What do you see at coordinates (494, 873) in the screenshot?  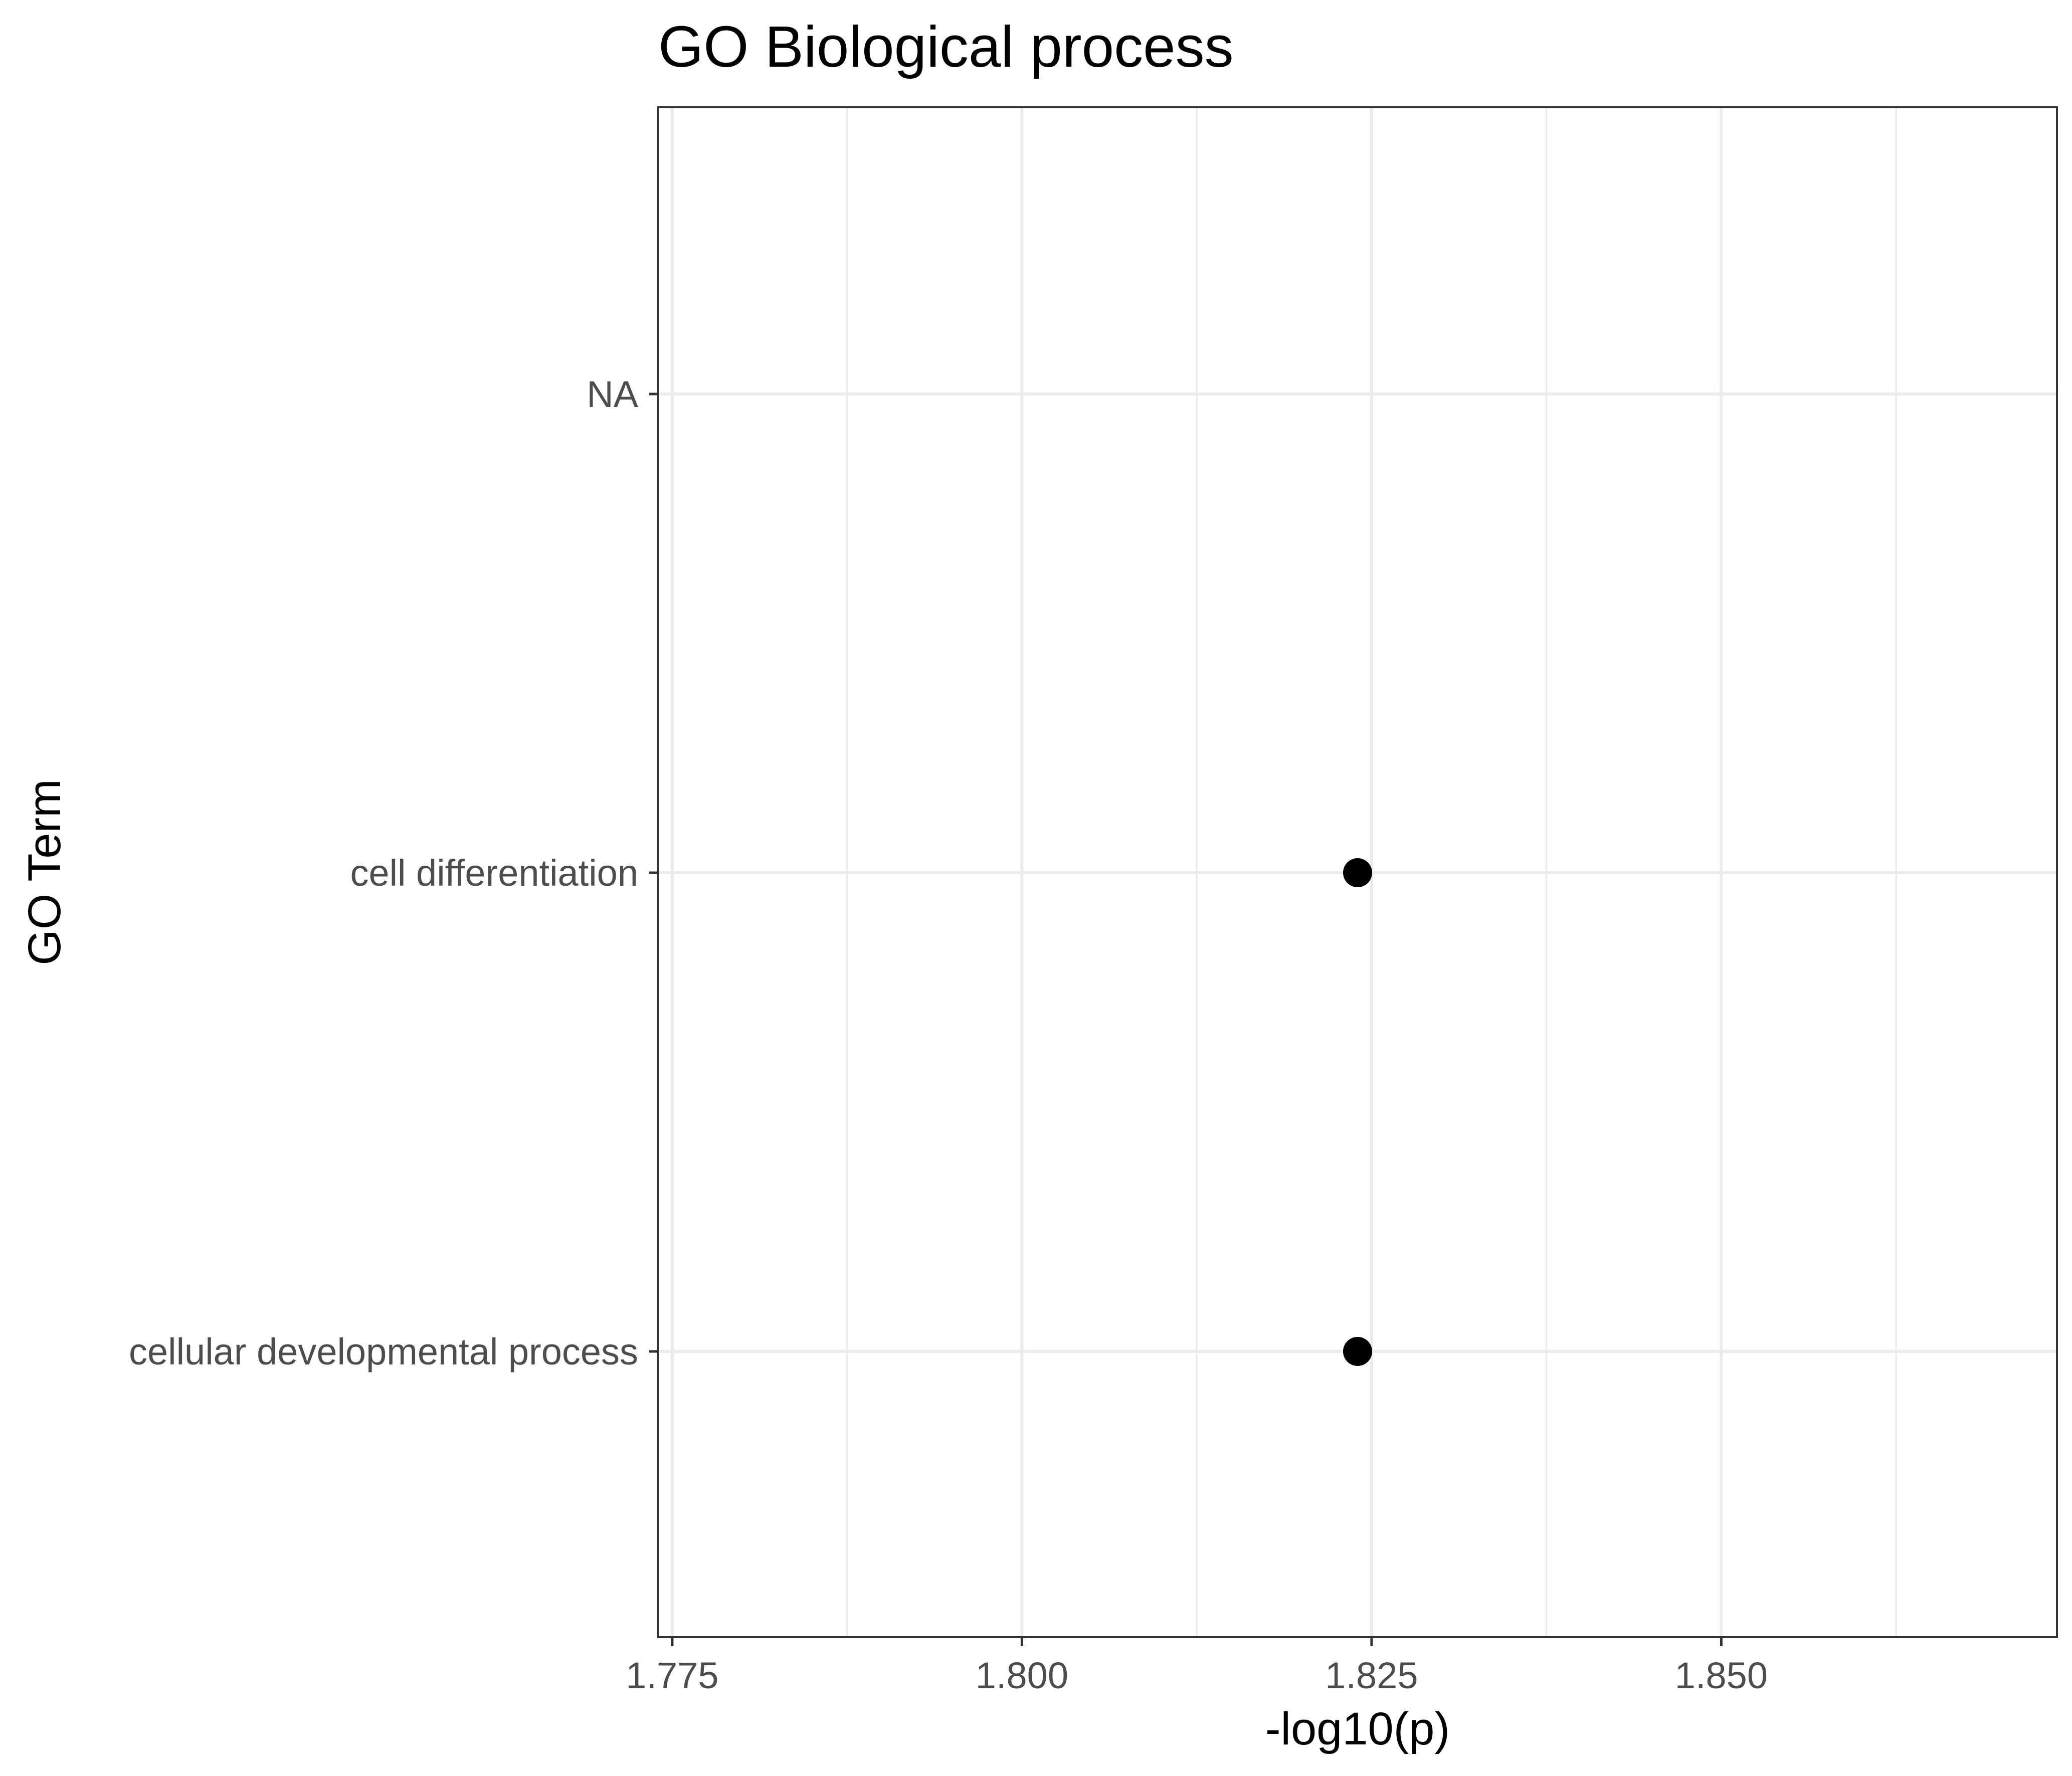 I see `y-tick-label: cell differentiation` at bounding box center [494, 873].